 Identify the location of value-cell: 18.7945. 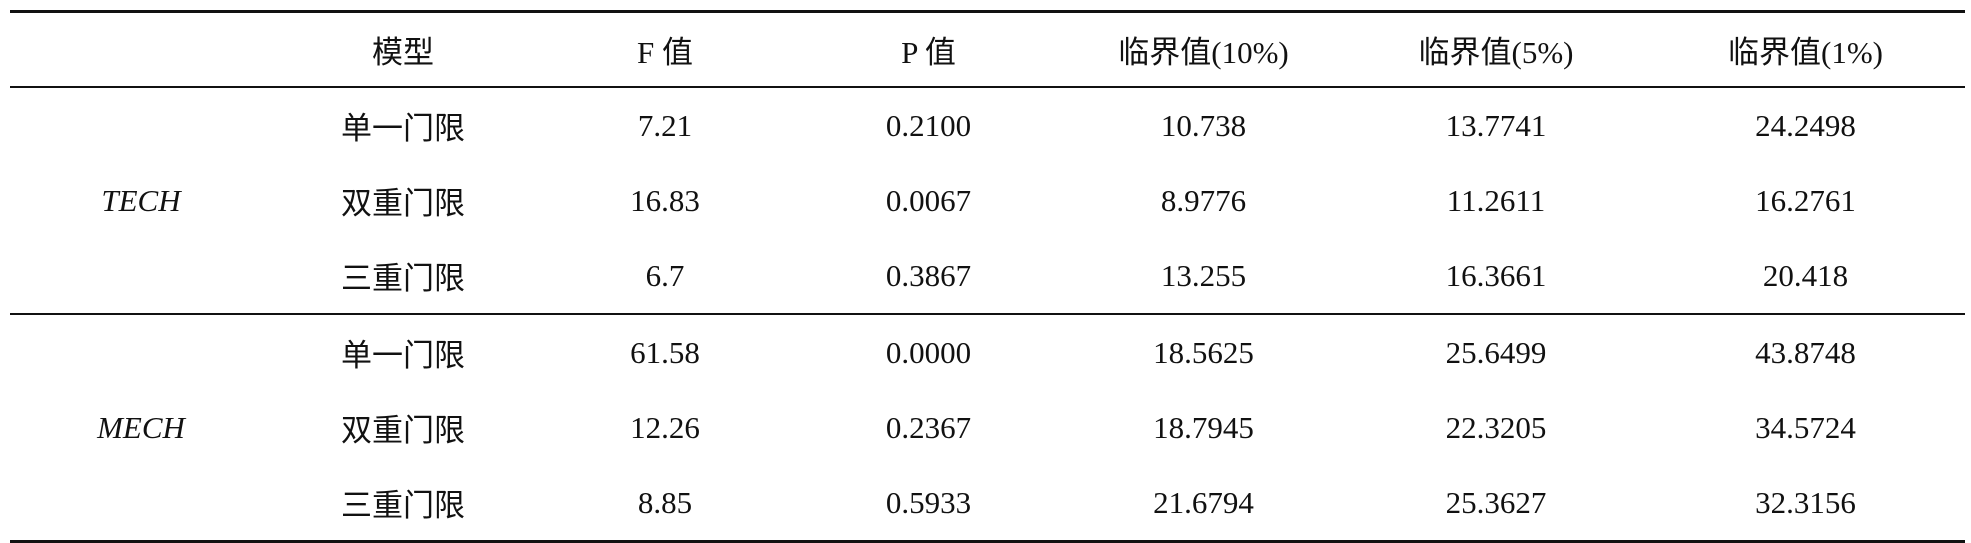
(1203, 427).